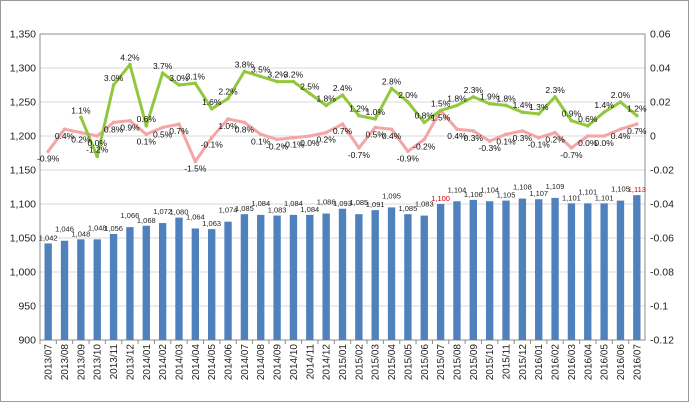  Describe the element at coordinates (604, 143) in the screenshot. I see `line-data-label: 0.0%` at that location.